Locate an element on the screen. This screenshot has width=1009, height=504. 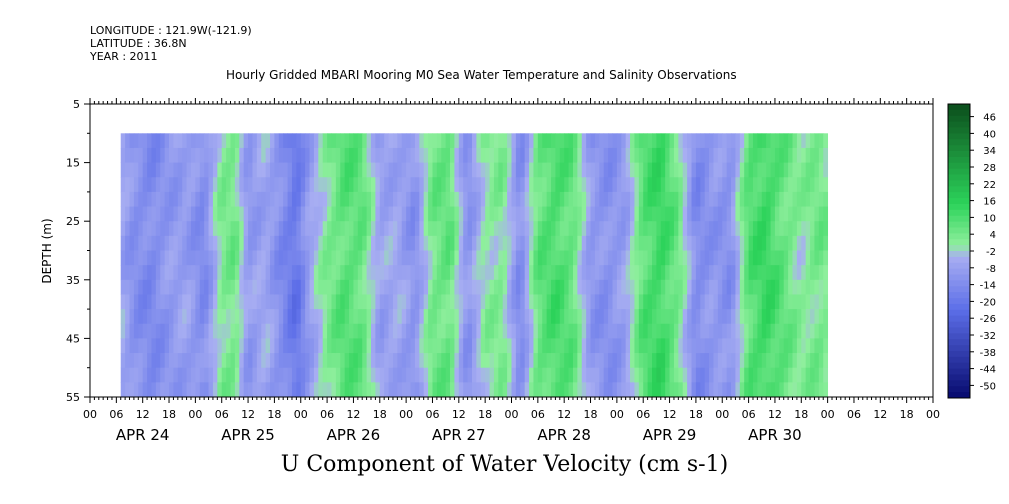
colorbar-label: -32 is located at coordinates (988, 336).